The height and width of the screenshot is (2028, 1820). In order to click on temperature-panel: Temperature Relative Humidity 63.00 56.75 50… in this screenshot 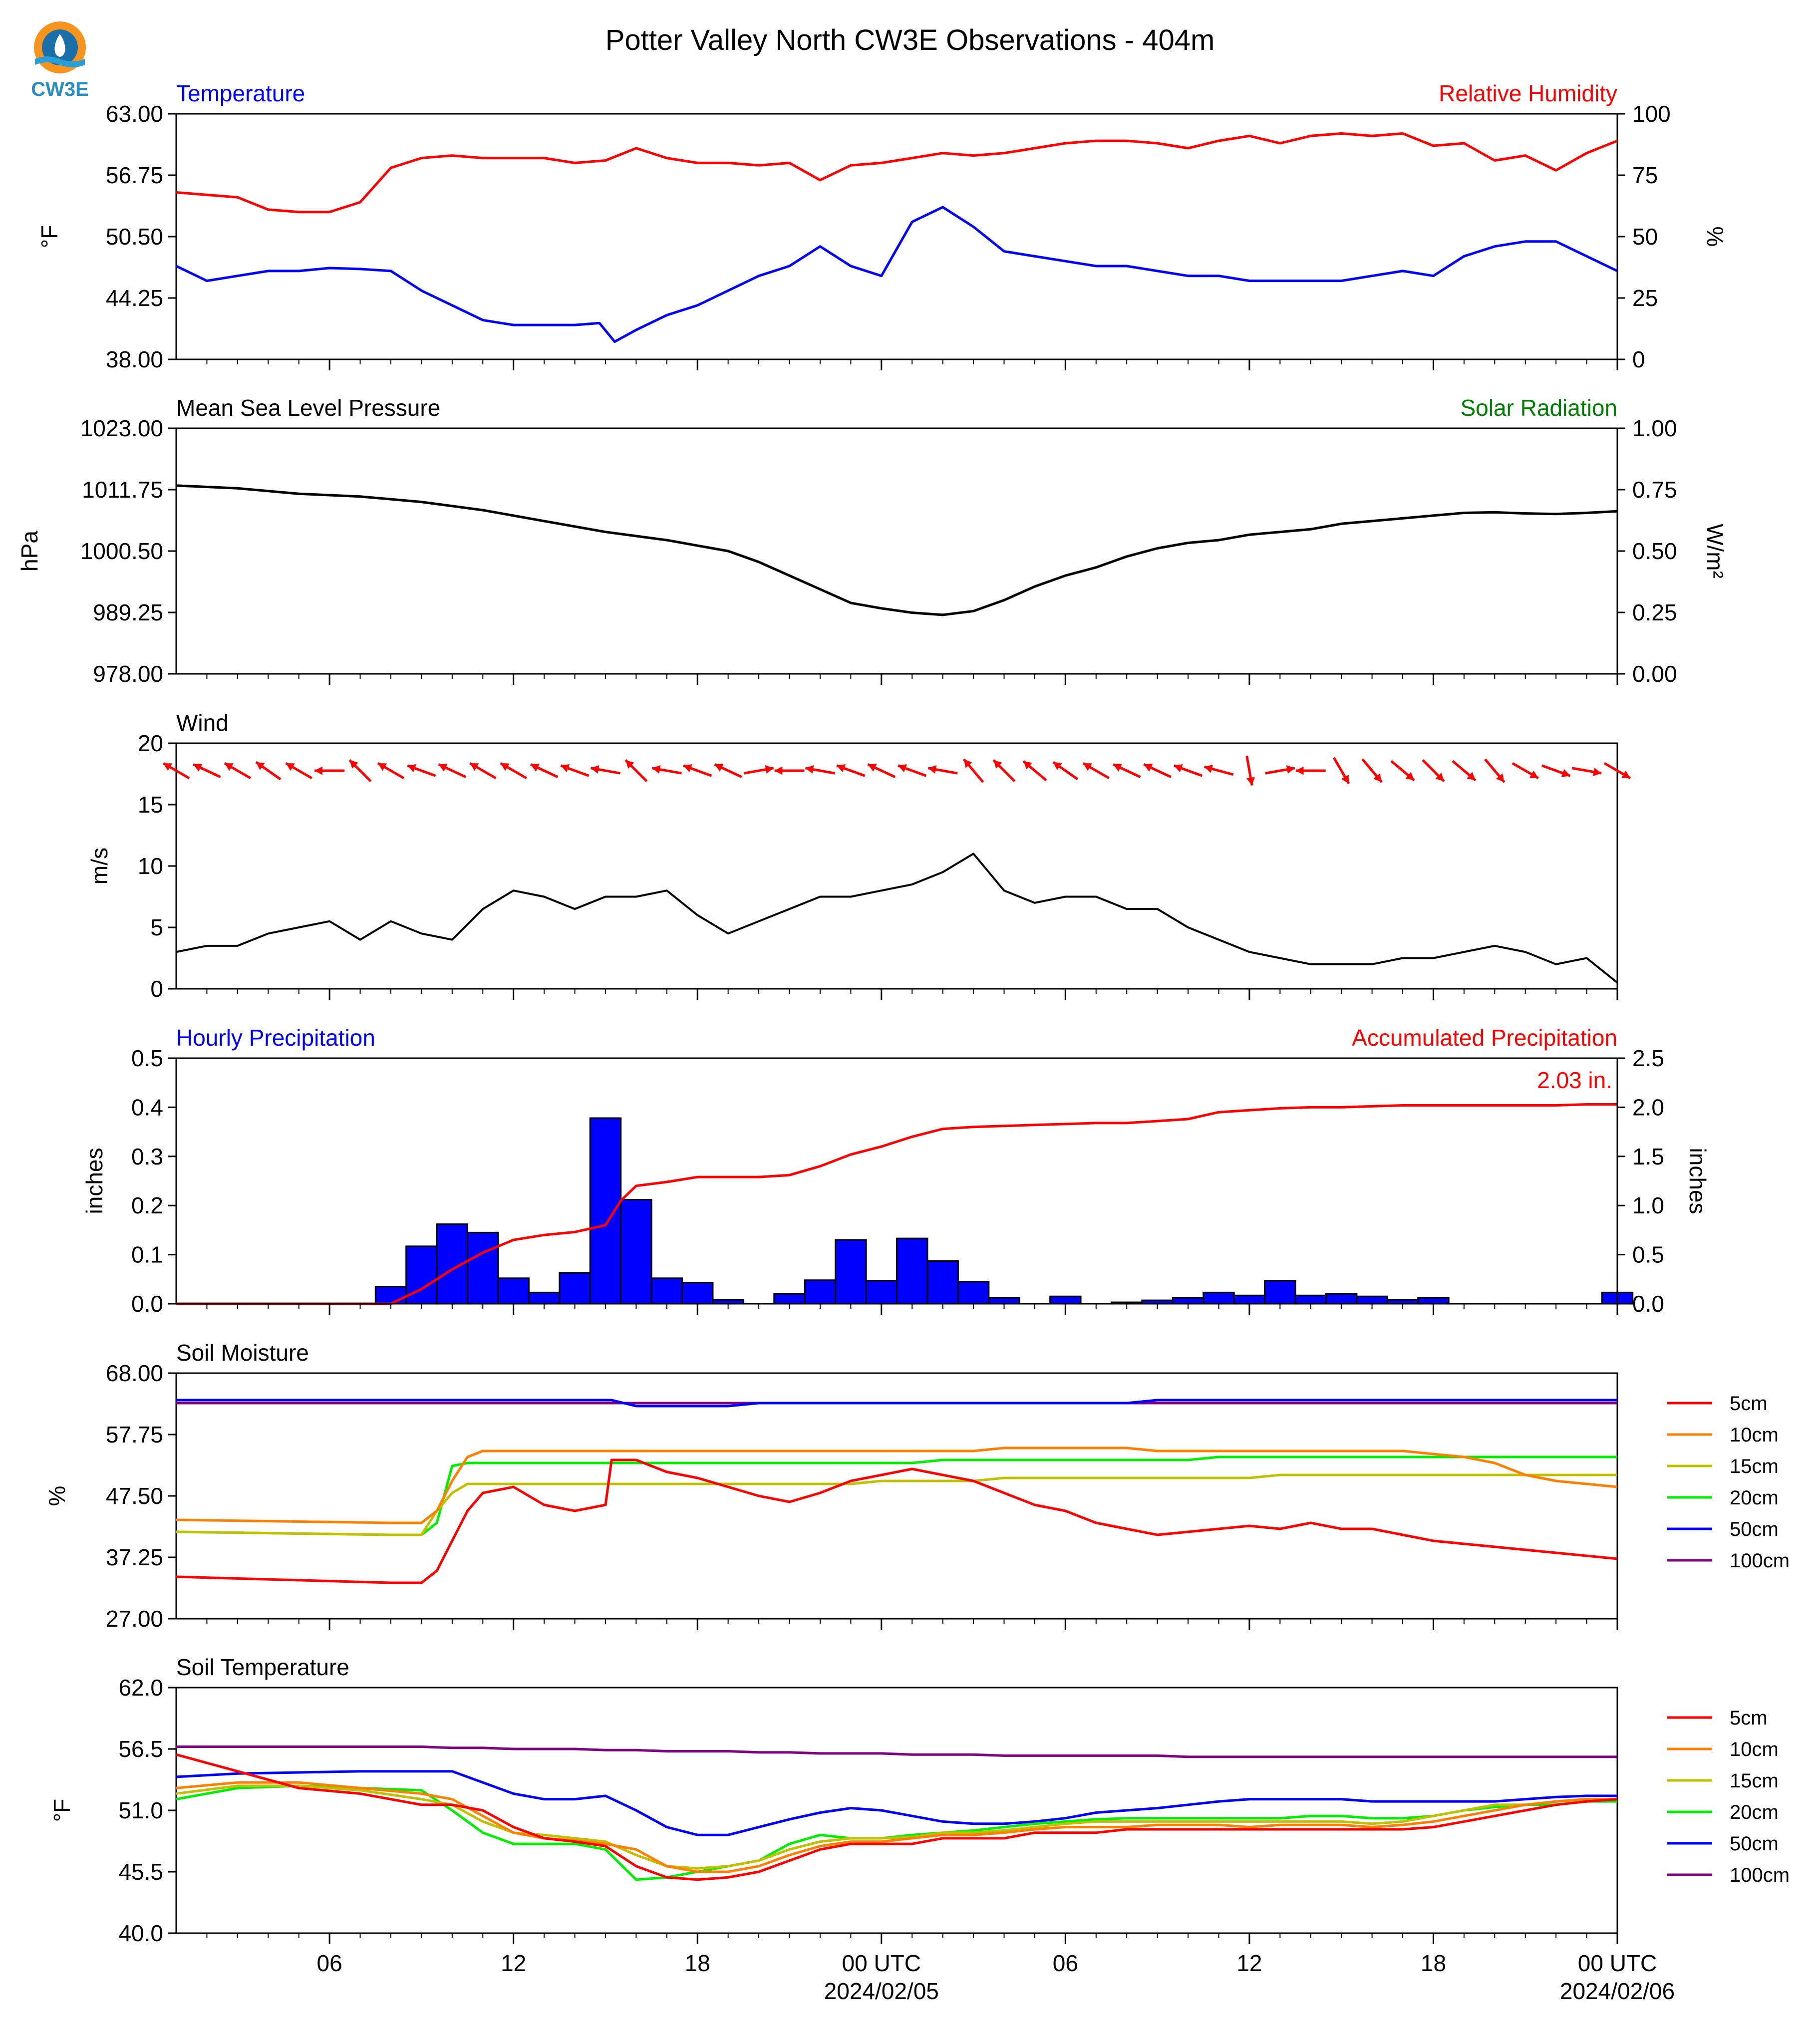, I will do `click(882, 226)`.